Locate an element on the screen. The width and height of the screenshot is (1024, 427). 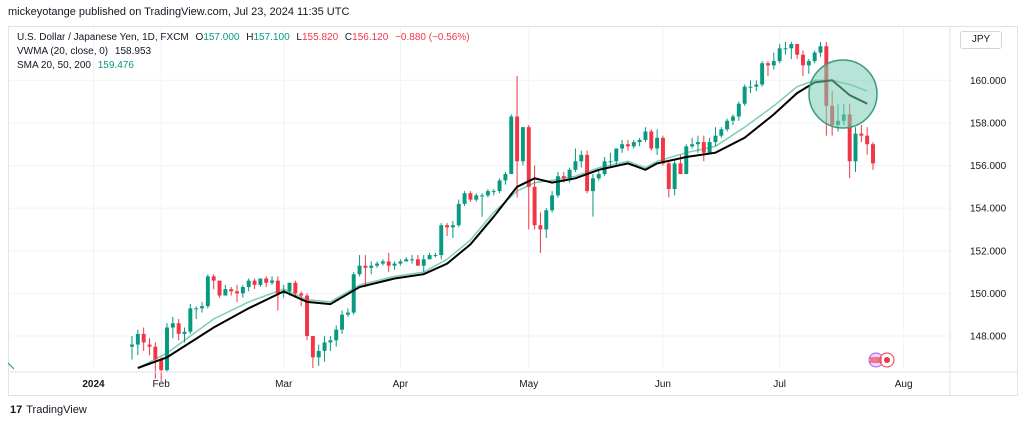
low-label: L is located at coordinates (299, 37).